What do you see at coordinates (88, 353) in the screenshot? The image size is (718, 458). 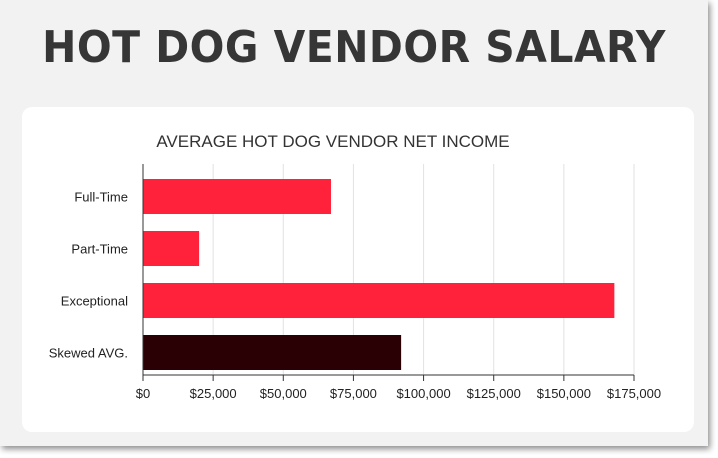 I see `category-label: Skewed AVG.` at bounding box center [88, 353].